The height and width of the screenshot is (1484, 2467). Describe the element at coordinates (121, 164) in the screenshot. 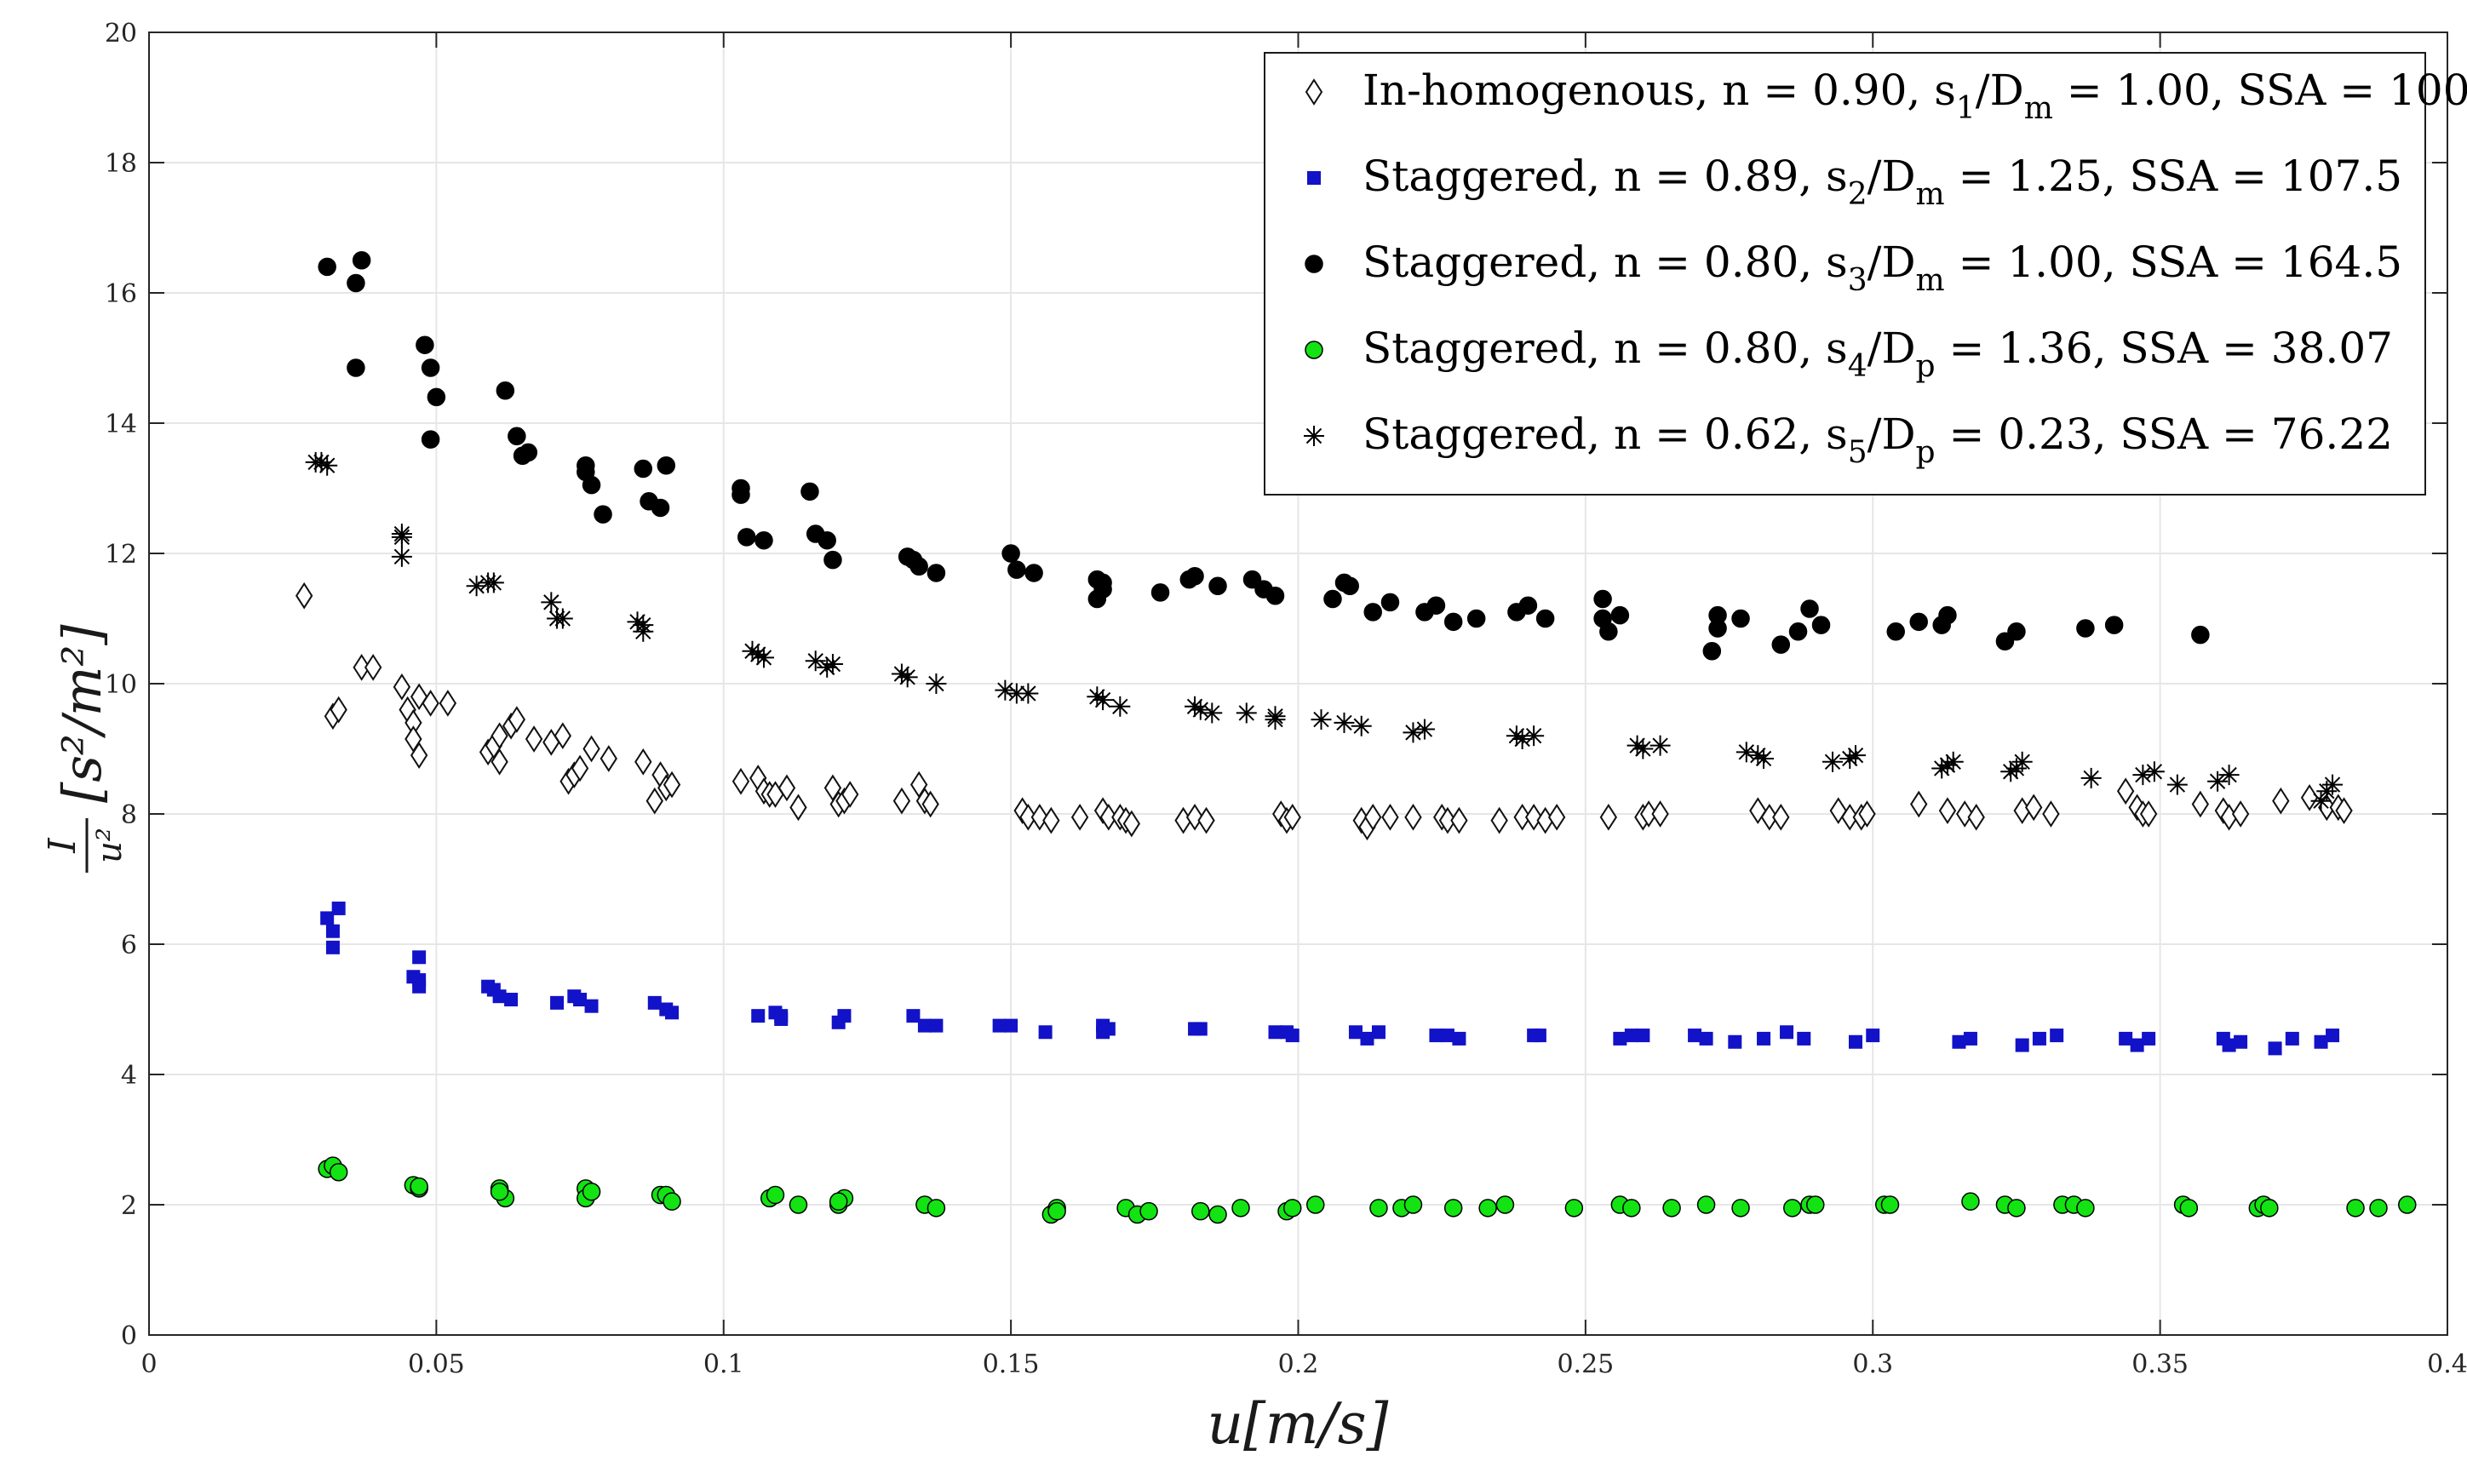

I see `y-tick-label: 18` at that location.